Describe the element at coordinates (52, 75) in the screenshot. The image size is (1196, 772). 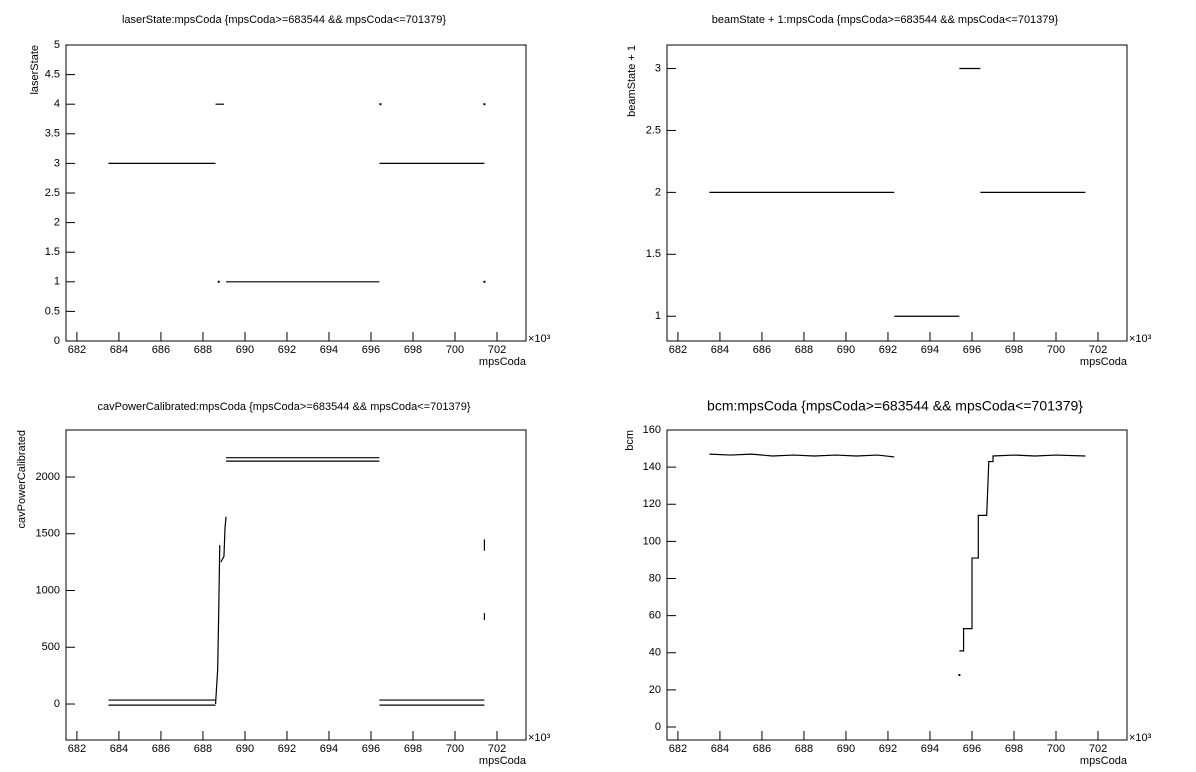
I see `y-tick-label: 4.5` at that location.